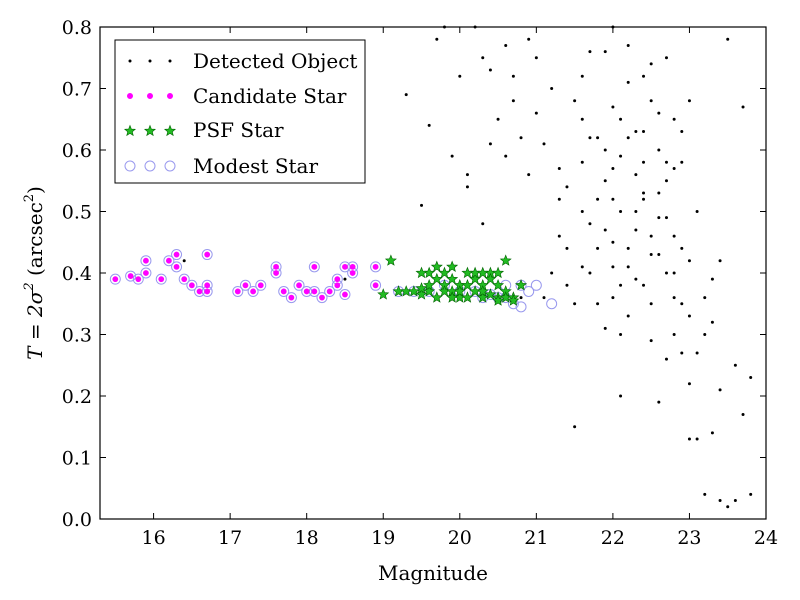  I want to click on legend-label-candidate: Candidate Star, so click(270, 96).